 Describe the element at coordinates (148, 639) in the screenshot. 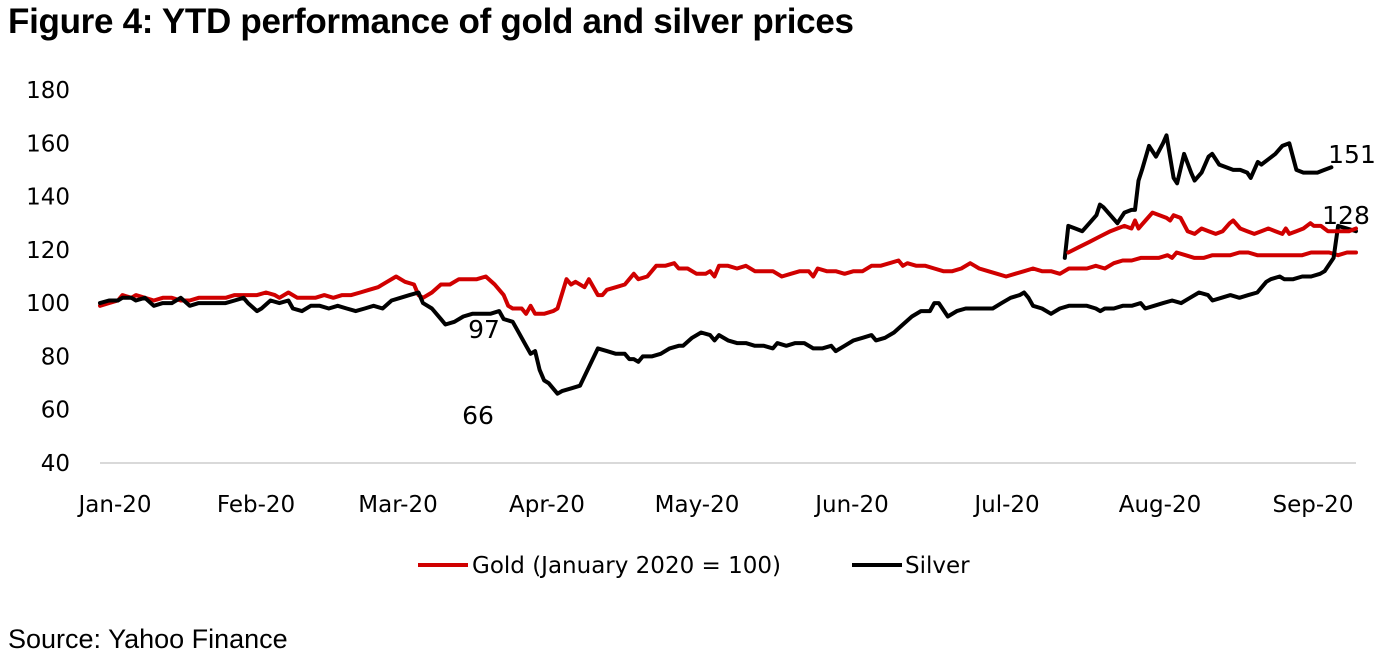

I see `source-note: Source: Yahoo Finance` at that location.